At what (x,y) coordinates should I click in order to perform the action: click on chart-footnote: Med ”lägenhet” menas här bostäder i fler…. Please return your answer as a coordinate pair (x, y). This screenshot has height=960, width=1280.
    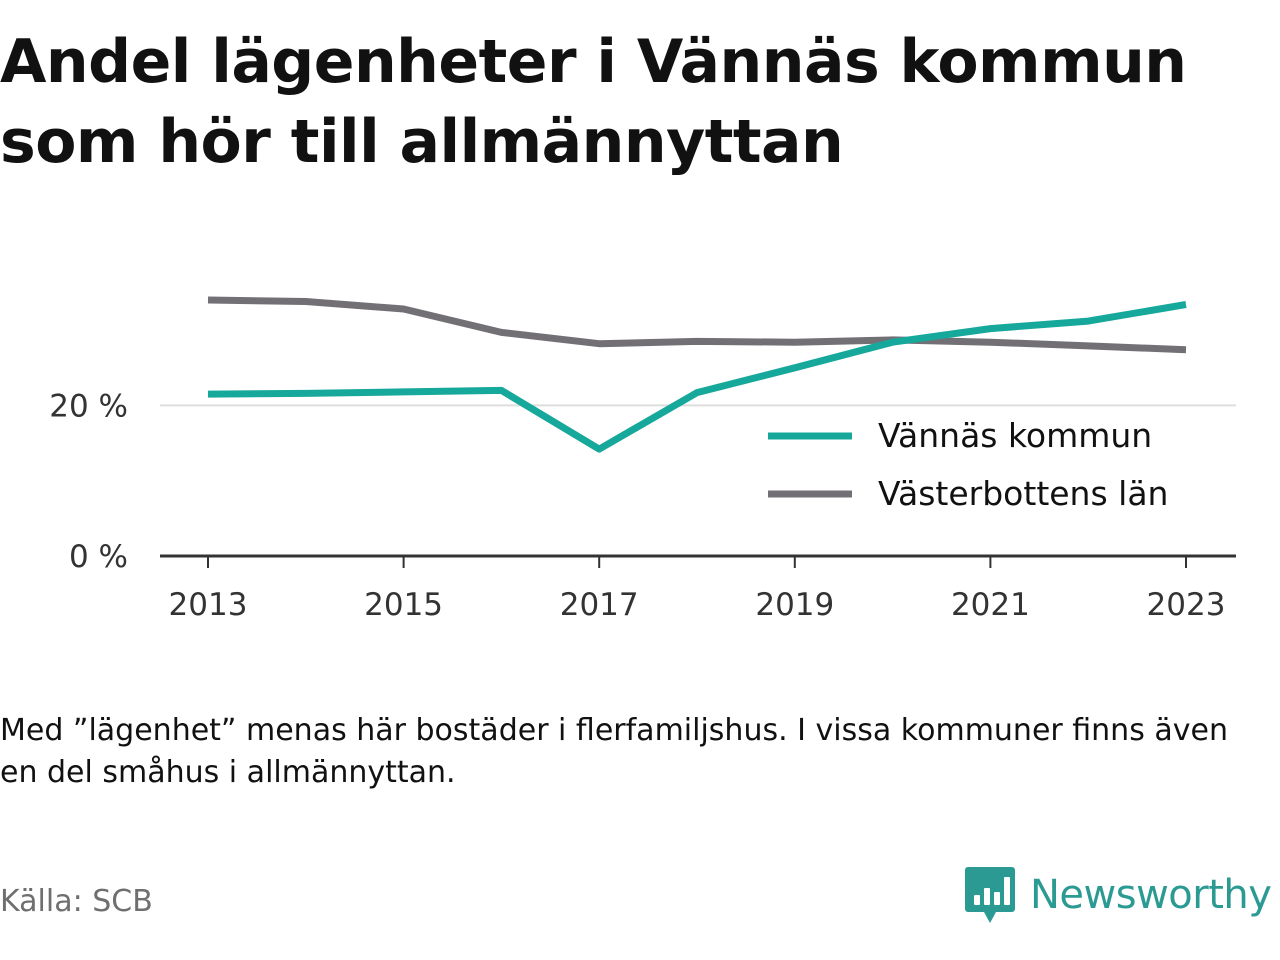
    Looking at the image, I should click on (614, 751).